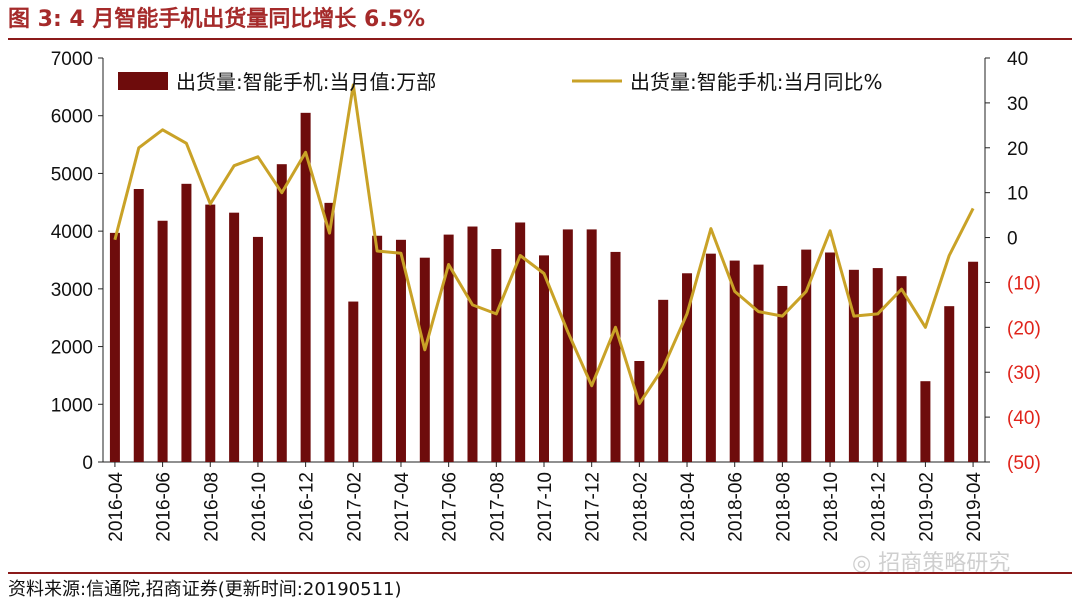 Image resolution: width=1080 pixels, height=610 pixels. What do you see at coordinates (72, 174) in the screenshot?
I see `y-left-tick-label: 5000` at bounding box center [72, 174].